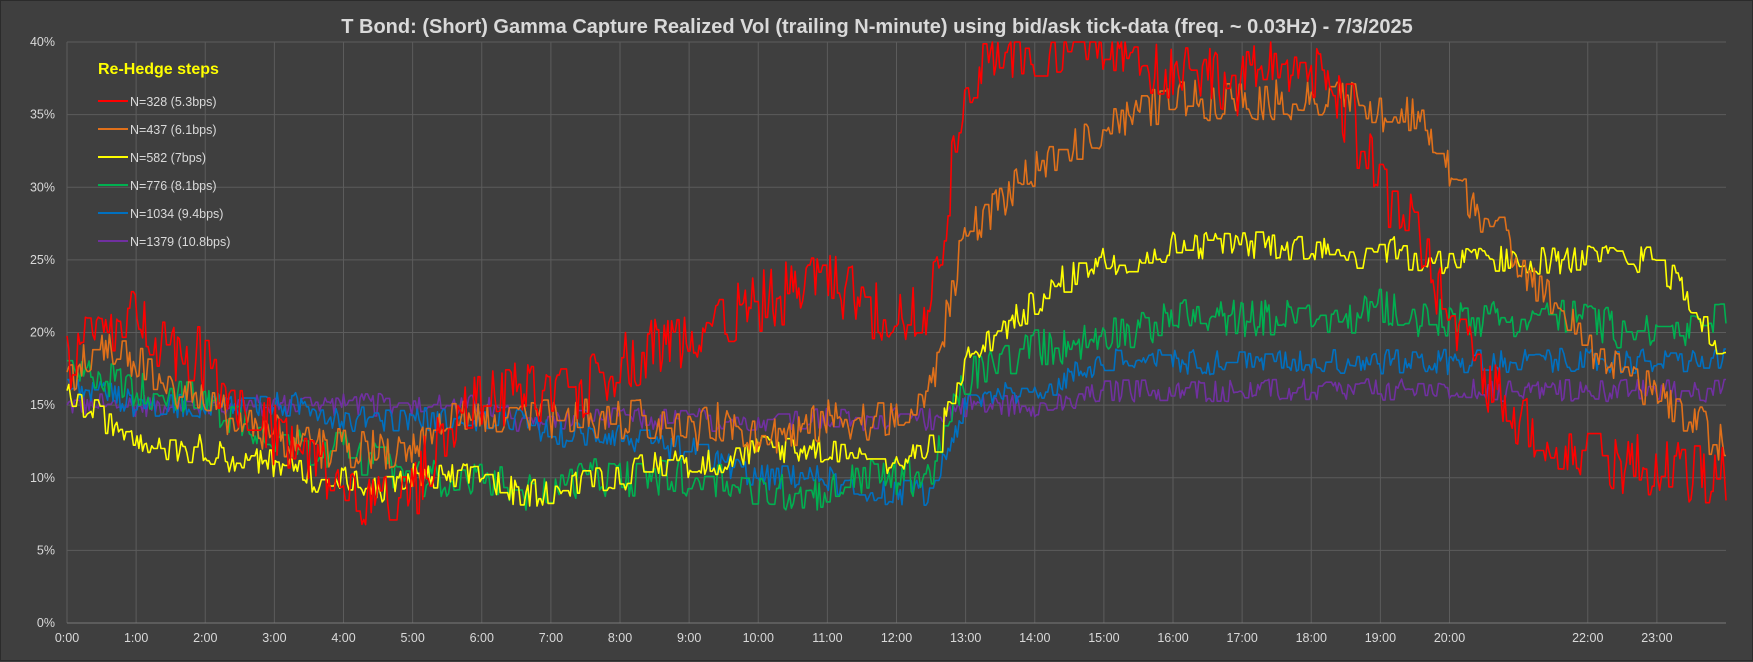  I want to click on x-tick-label: 15:00, so click(1103, 638).